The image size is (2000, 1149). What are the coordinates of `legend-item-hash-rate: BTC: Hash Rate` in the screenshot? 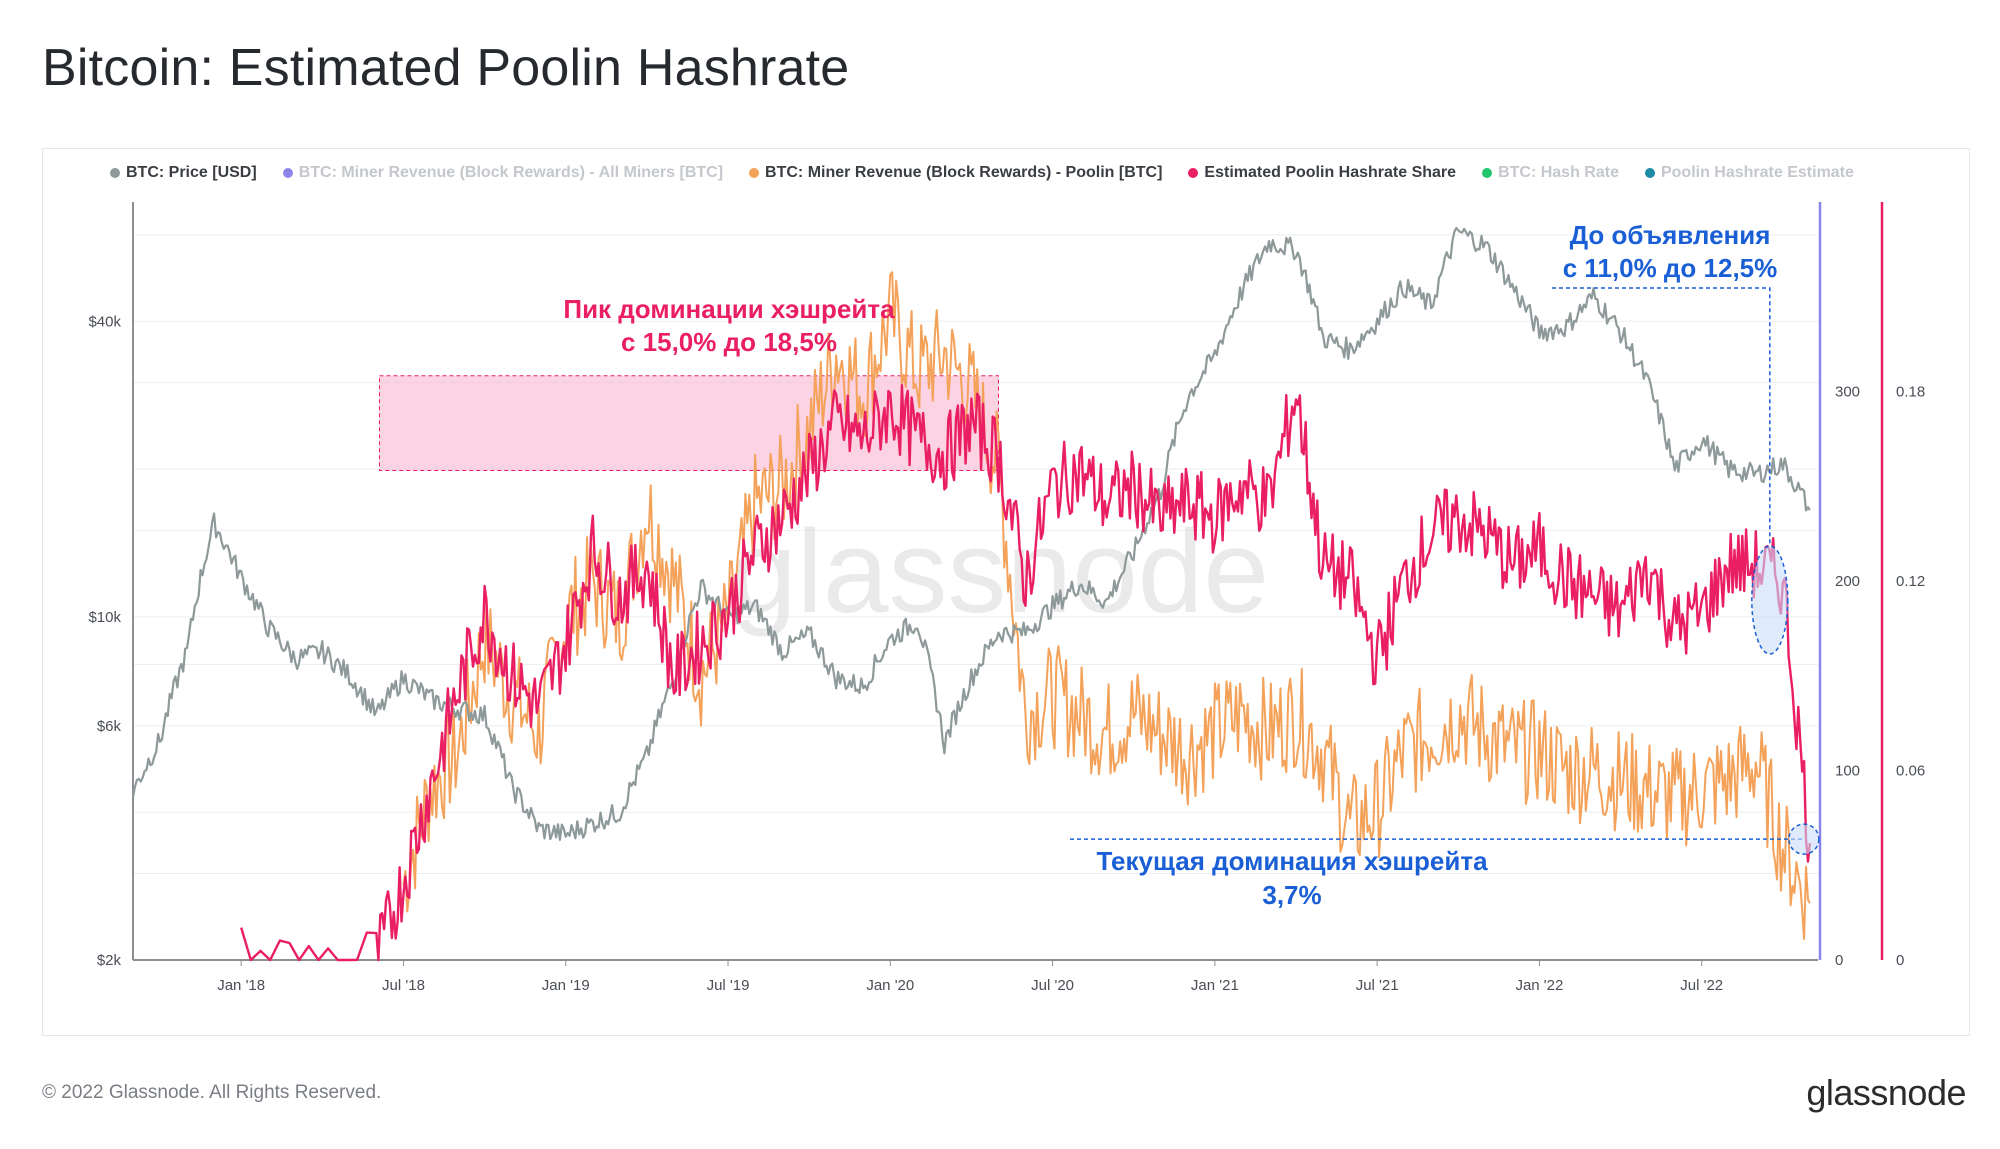 It's located at (1550, 173).